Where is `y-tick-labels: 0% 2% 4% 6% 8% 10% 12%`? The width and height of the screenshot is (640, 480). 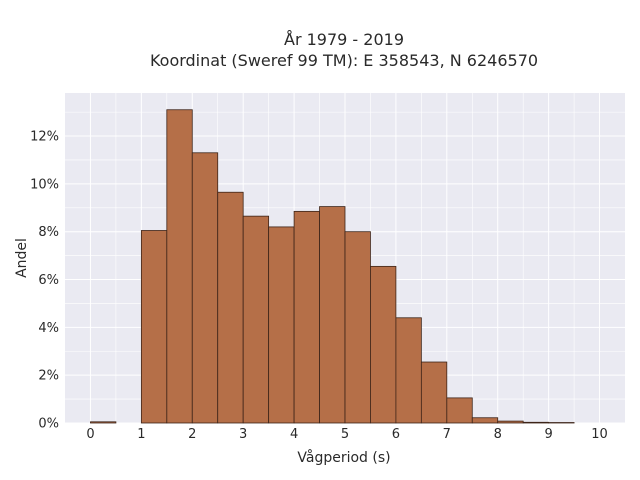
y-tick-labels: 0% 2% 4% 6% 8% 10% 12% is located at coordinates (44, 281).